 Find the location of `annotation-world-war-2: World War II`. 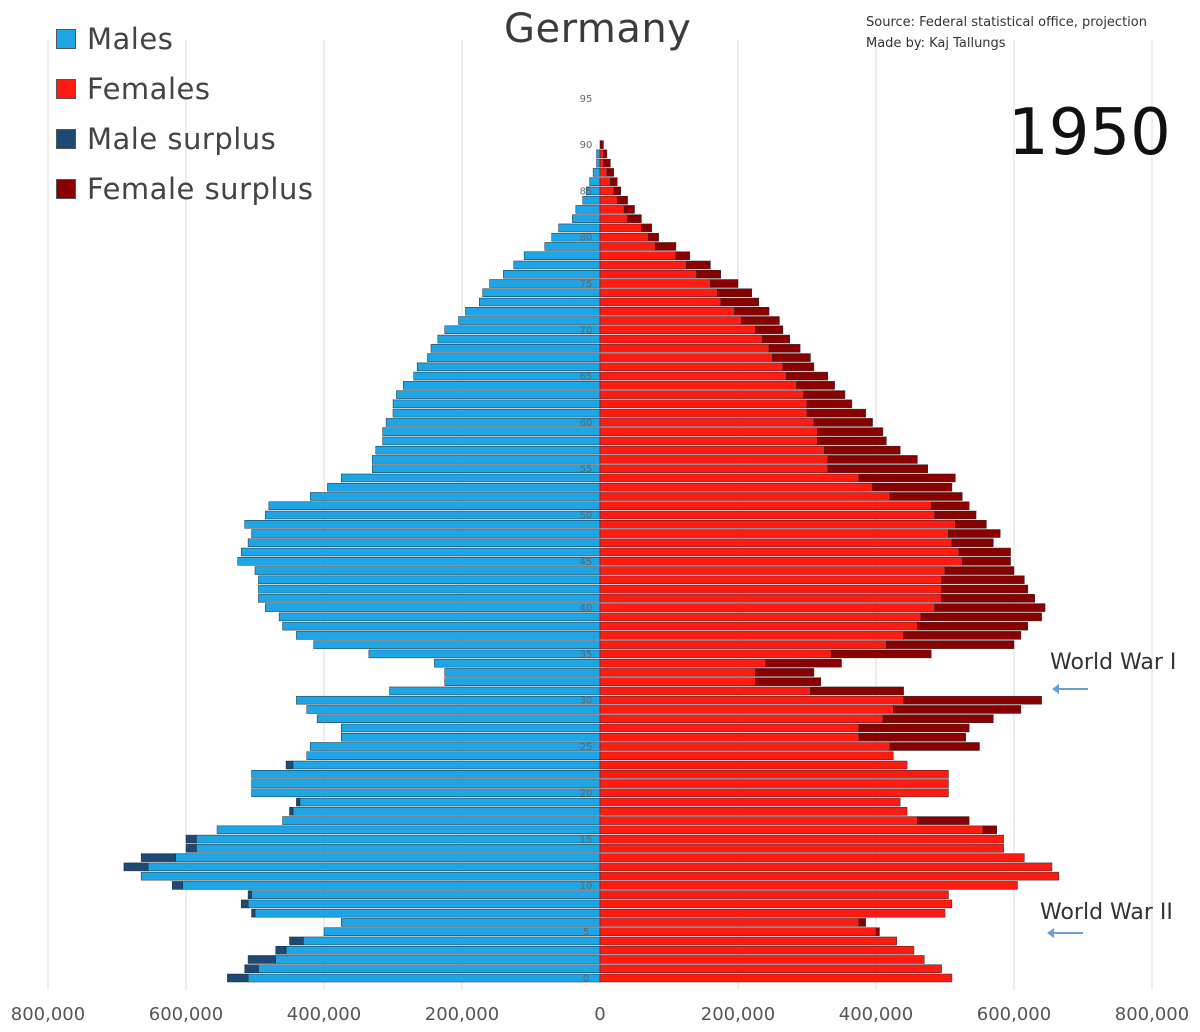

annotation-world-war-2: World War II is located at coordinates (1106, 912).